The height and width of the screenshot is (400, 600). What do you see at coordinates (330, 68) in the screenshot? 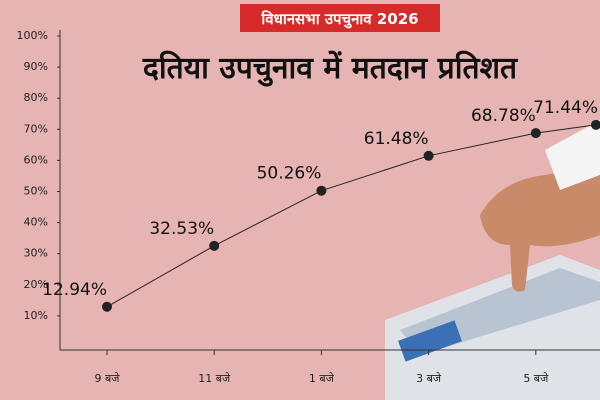
I see `chart-title: दतिया उपचुनाव में मतदान प्रतिशत` at bounding box center [330, 68].